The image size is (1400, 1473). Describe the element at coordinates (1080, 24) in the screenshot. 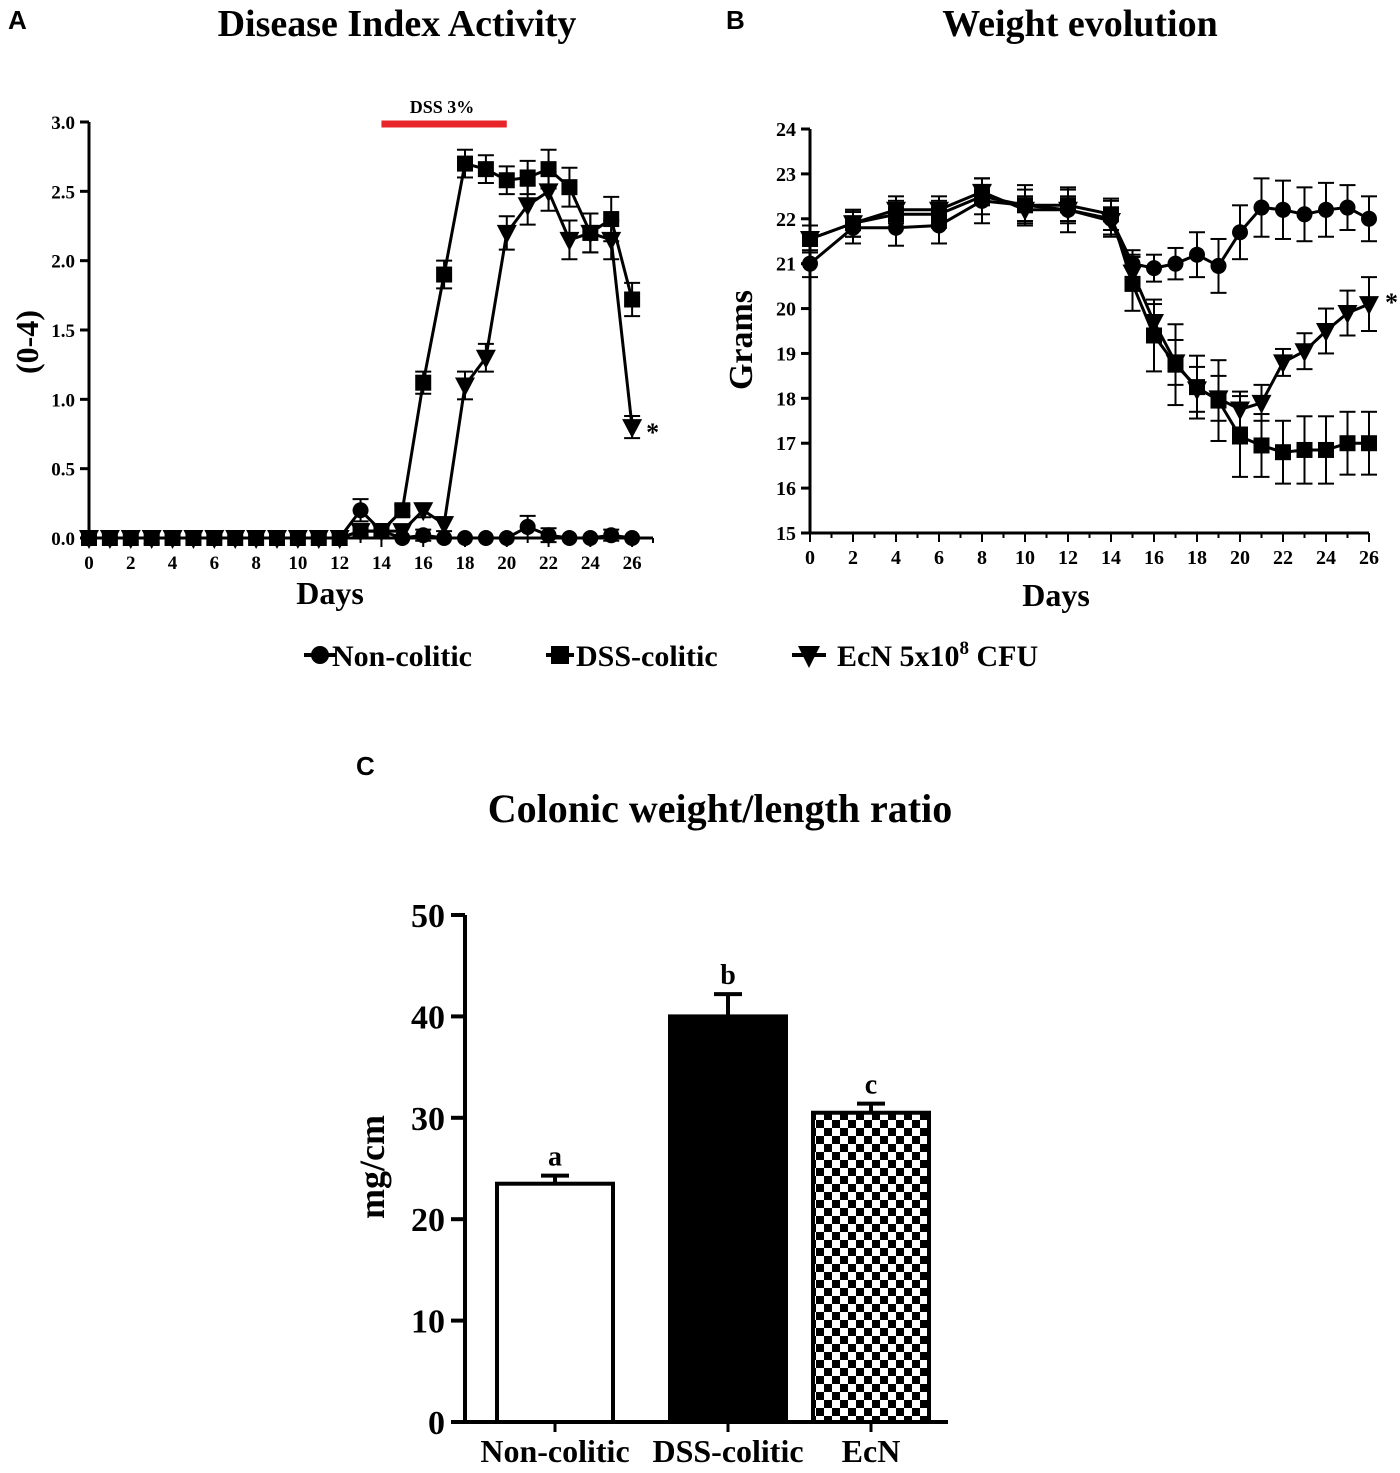

I see `chart-b-title: Weight evolution` at that location.